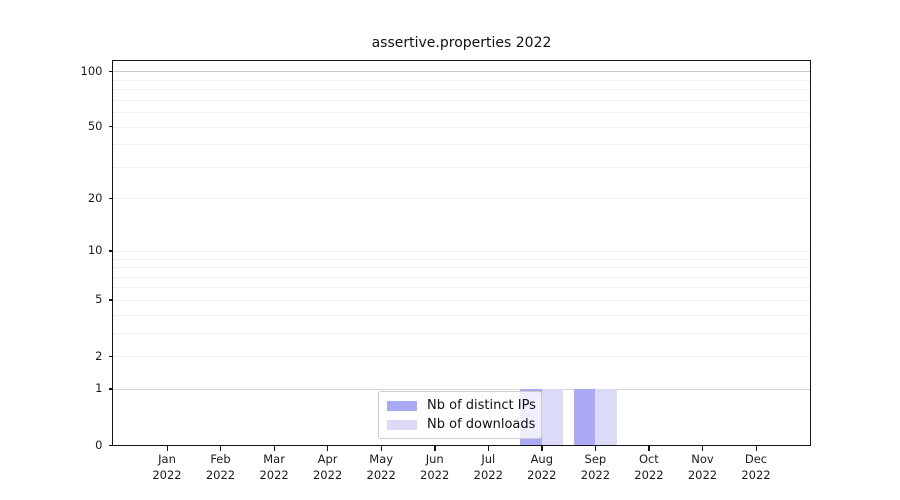  Describe the element at coordinates (91, 70) in the screenshot. I see `y-tick-label: 100` at that location.